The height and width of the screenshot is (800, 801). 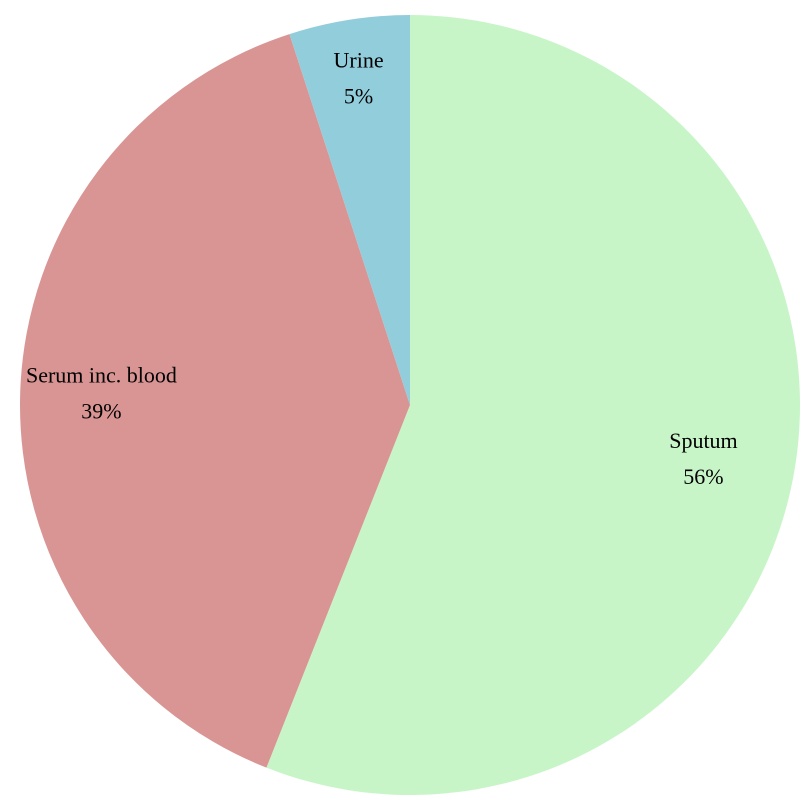 I want to click on pie-slice, so click(x=349, y=210).